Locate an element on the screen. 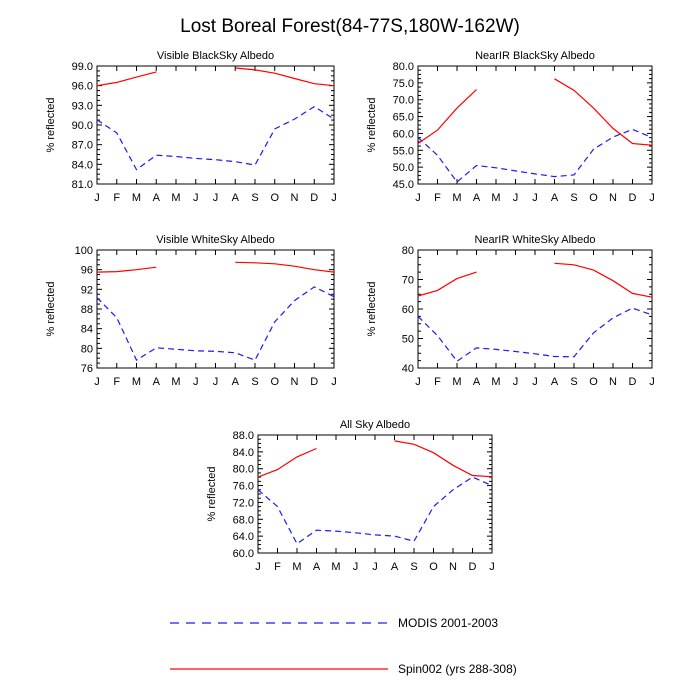 The image size is (700, 700). y-tick-label: 76.0 is located at coordinates (243, 487).